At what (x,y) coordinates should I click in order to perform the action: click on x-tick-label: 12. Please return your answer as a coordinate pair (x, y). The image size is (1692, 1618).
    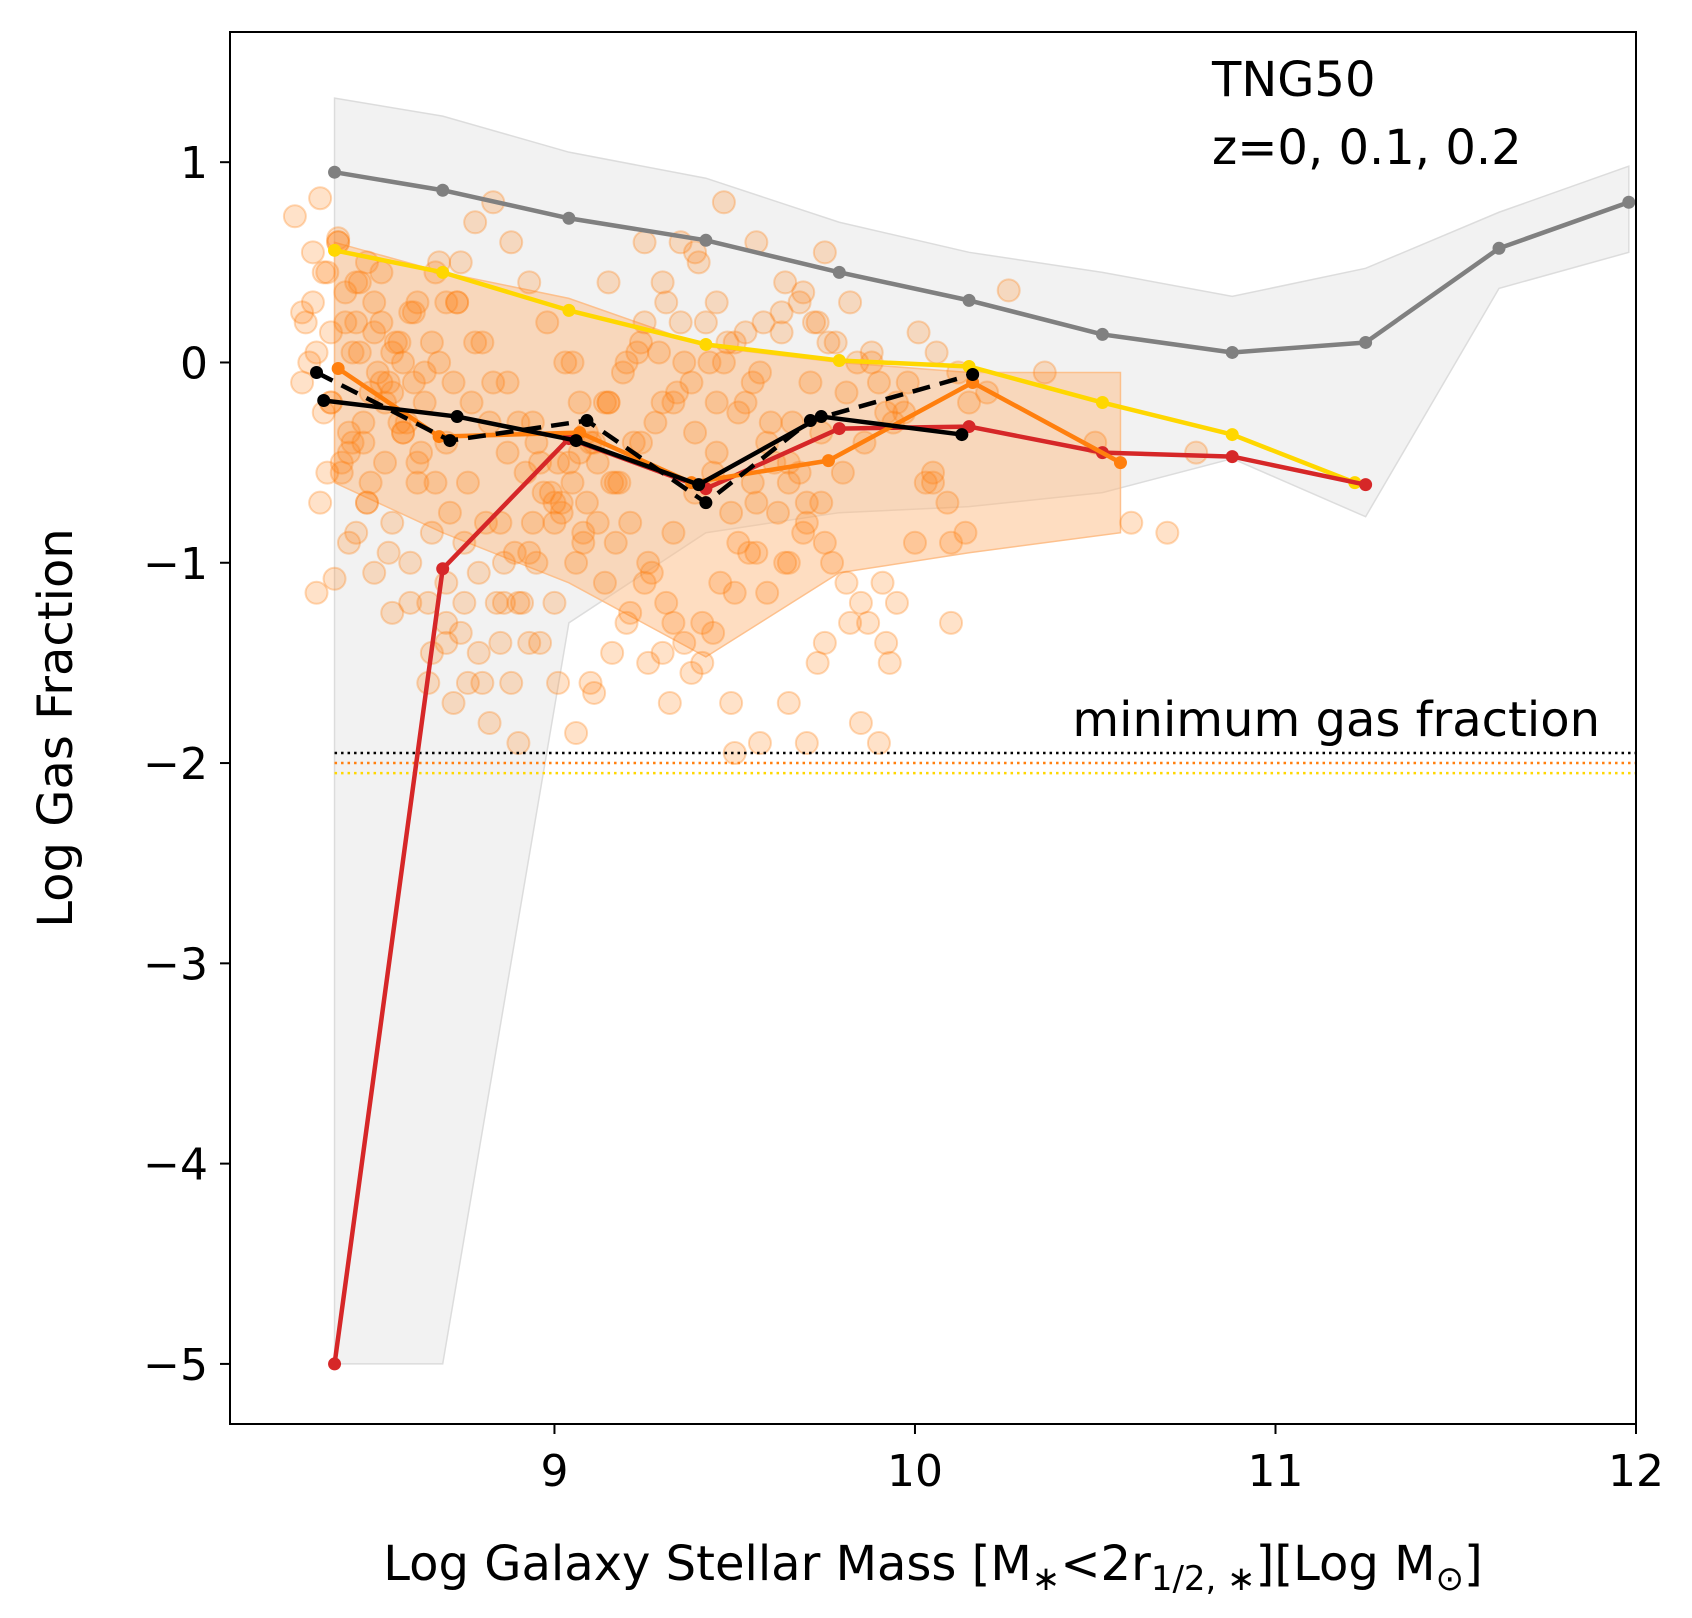
    Looking at the image, I should click on (1636, 1471).